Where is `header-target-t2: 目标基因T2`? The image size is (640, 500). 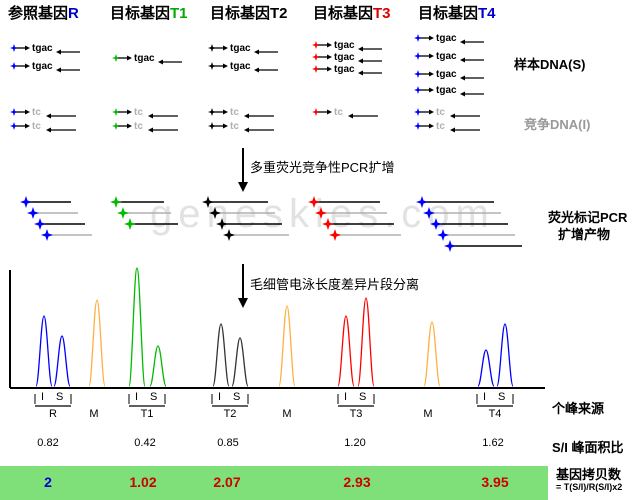 header-target-t2: 目标基因T2 is located at coordinates (249, 13).